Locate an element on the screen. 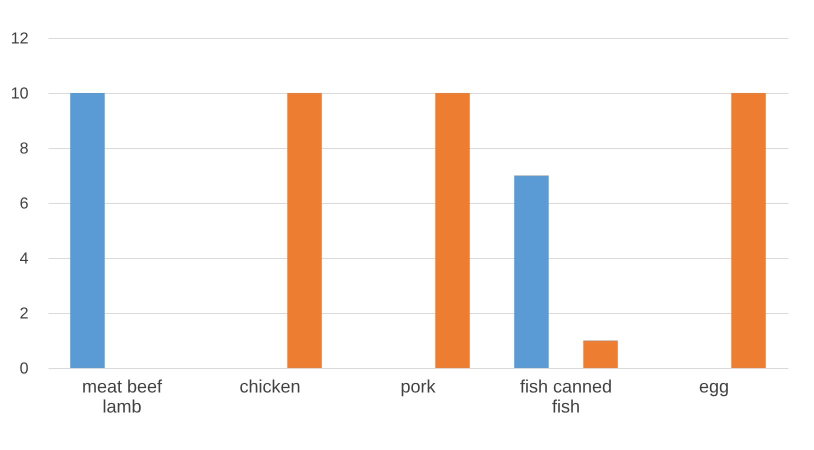  x-tick-label: chicken is located at coordinates (270, 386).